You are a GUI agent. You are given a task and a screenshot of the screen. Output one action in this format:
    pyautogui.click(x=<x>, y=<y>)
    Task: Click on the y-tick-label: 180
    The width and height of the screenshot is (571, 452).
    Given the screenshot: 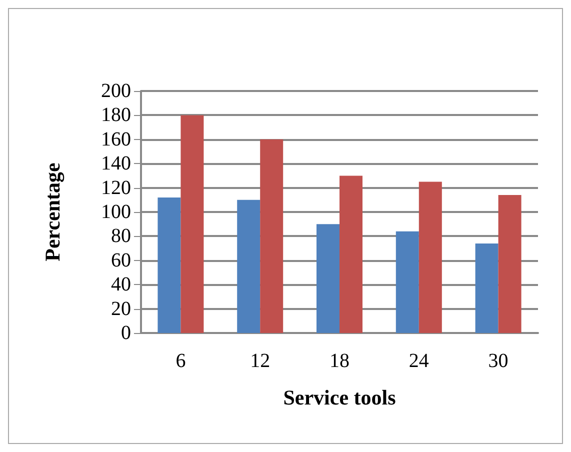 What is the action you would take?
    pyautogui.click(x=116, y=115)
    